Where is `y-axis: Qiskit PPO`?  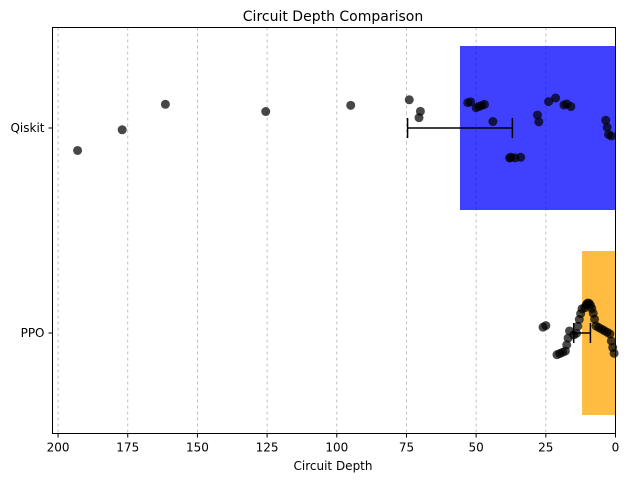
y-axis: Qiskit PPO is located at coordinates (31, 230).